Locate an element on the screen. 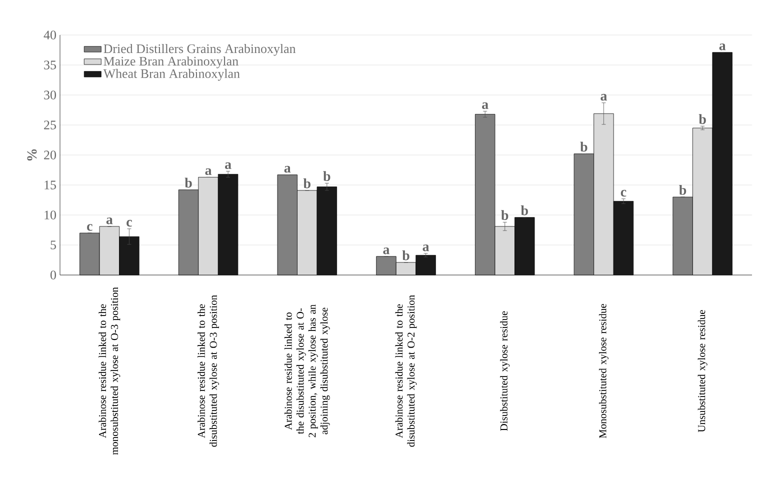 The width and height of the screenshot is (761, 480). x-tick-label: Monosubstituted xylose residue is located at coordinates (603, 371).